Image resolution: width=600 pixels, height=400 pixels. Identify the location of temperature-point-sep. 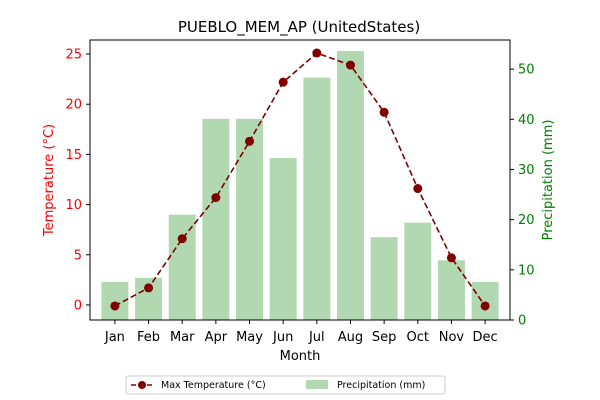
(384, 112).